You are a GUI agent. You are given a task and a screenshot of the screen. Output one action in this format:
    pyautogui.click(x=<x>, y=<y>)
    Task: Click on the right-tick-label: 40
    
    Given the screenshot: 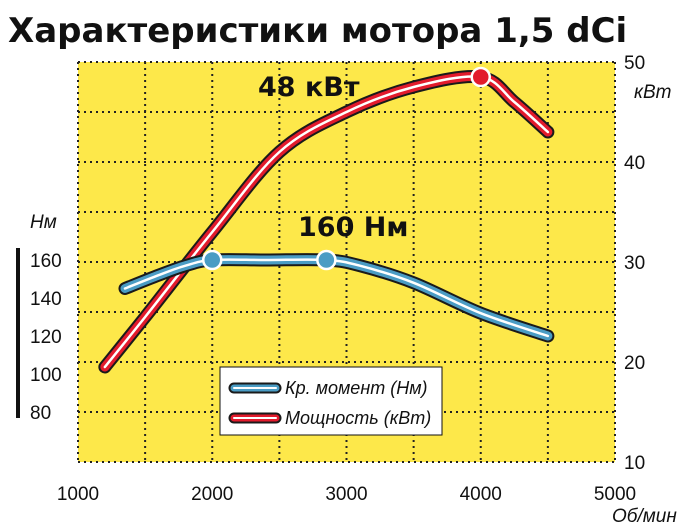 What is the action you would take?
    pyautogui.click(x=634, y=163)
    